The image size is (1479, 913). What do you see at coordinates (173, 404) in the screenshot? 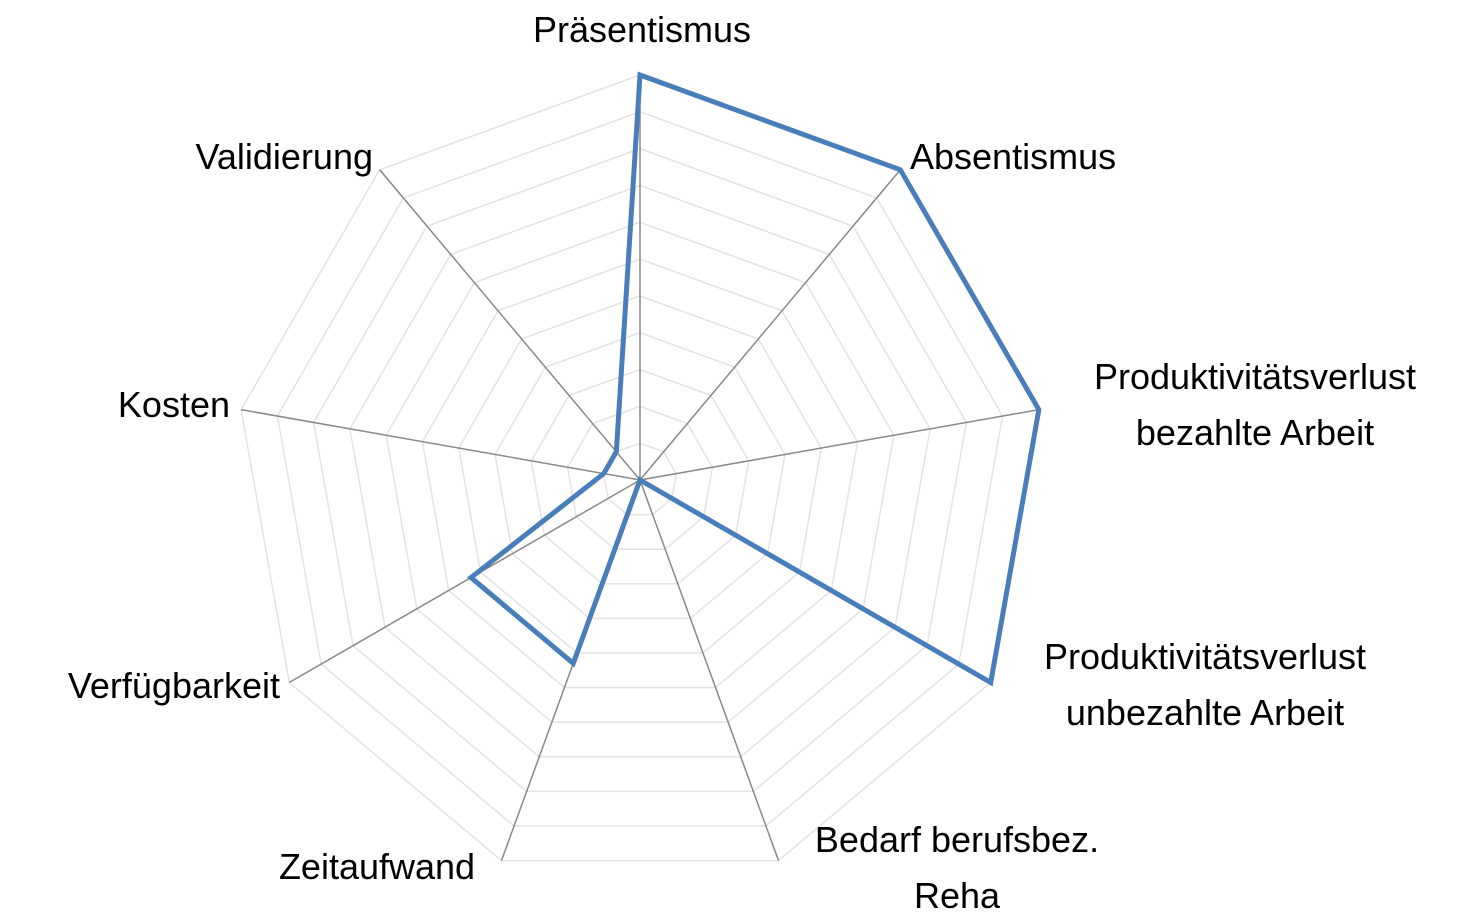
I see `category-label: Kosten` at bounding box center [173, 404].